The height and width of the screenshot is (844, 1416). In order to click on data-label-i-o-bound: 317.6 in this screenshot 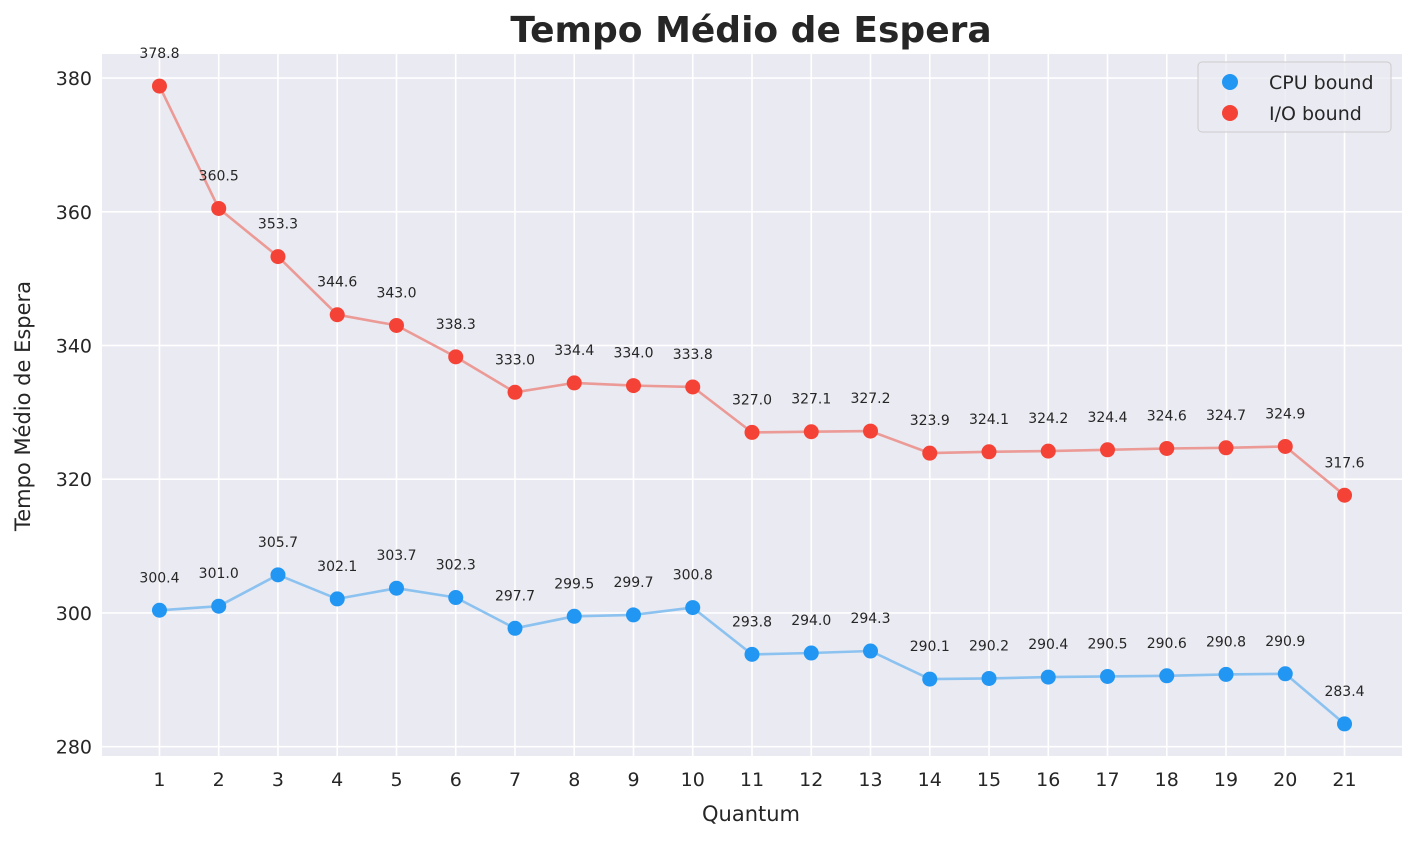, I will do `click(1344, 463)`.